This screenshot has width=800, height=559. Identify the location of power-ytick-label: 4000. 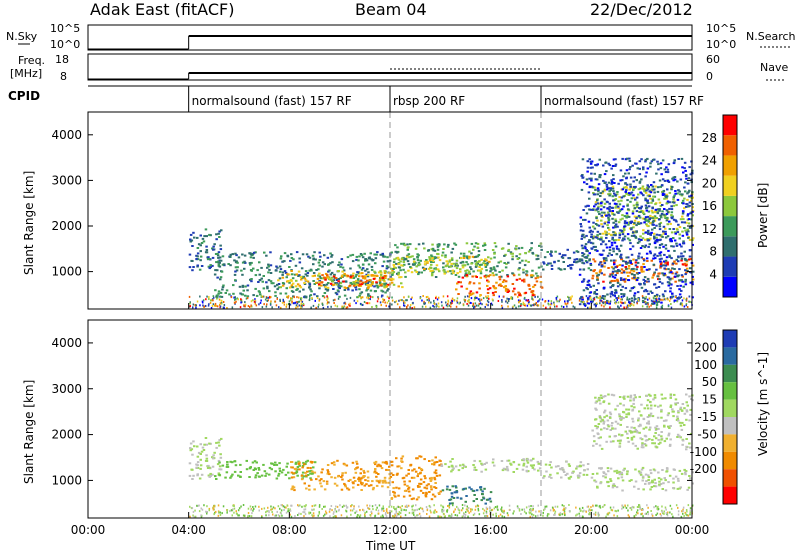
(66, 135).